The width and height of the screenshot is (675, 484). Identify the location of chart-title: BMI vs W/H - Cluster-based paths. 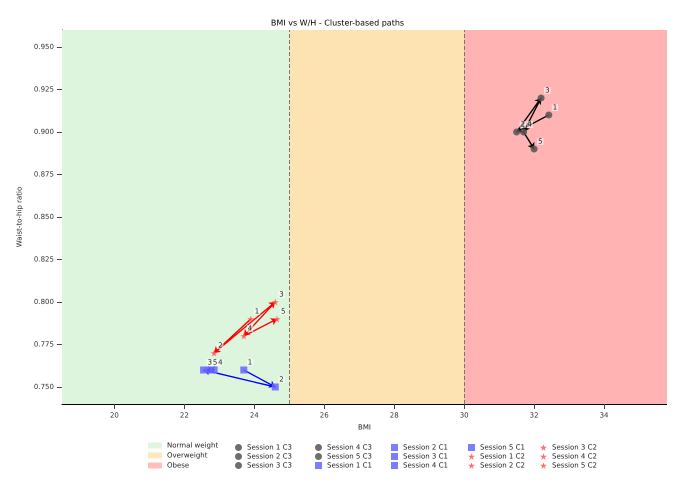
(337, 23).